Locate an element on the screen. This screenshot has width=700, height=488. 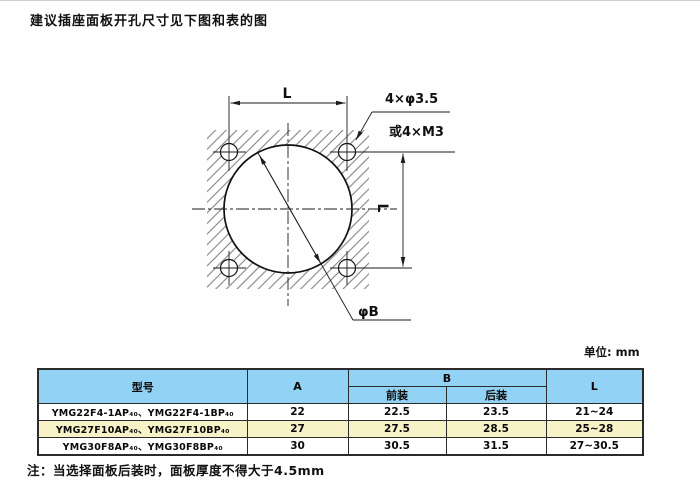
front-cell: 27.5 is located at coordinates (397, 429).